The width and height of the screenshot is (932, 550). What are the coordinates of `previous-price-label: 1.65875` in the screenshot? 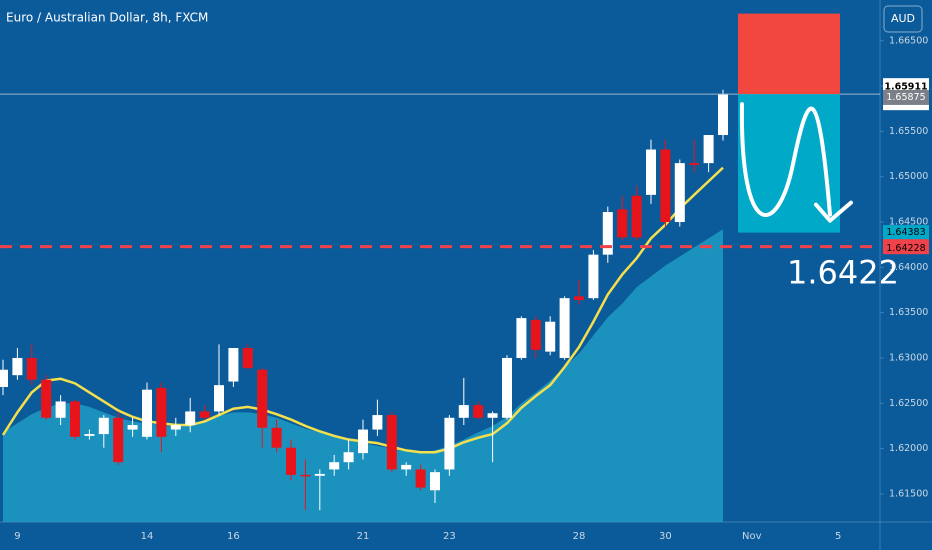 It's located at (905, 97).